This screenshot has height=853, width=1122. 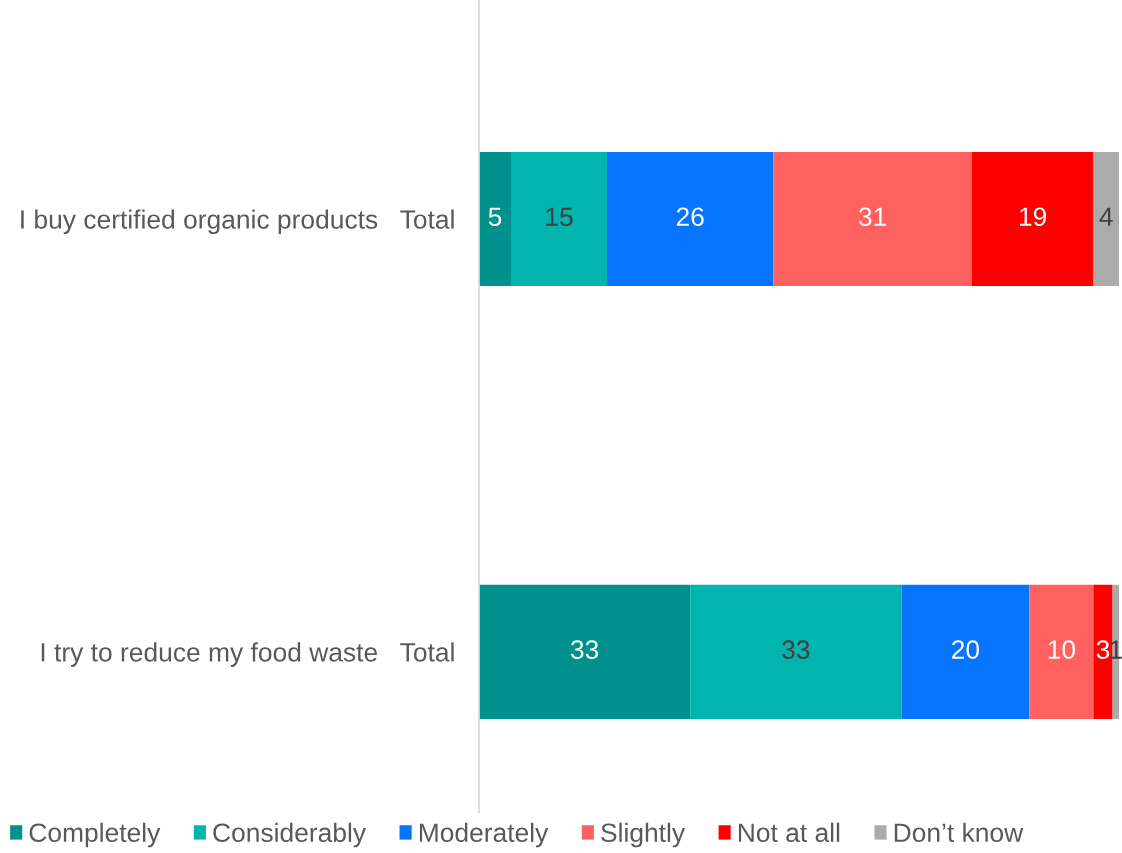 What do you see at coordinates (237, 222) in the screenshot?
I see `y-tick-label: I buy certified organic products Total` at bounding box center [237, 222].